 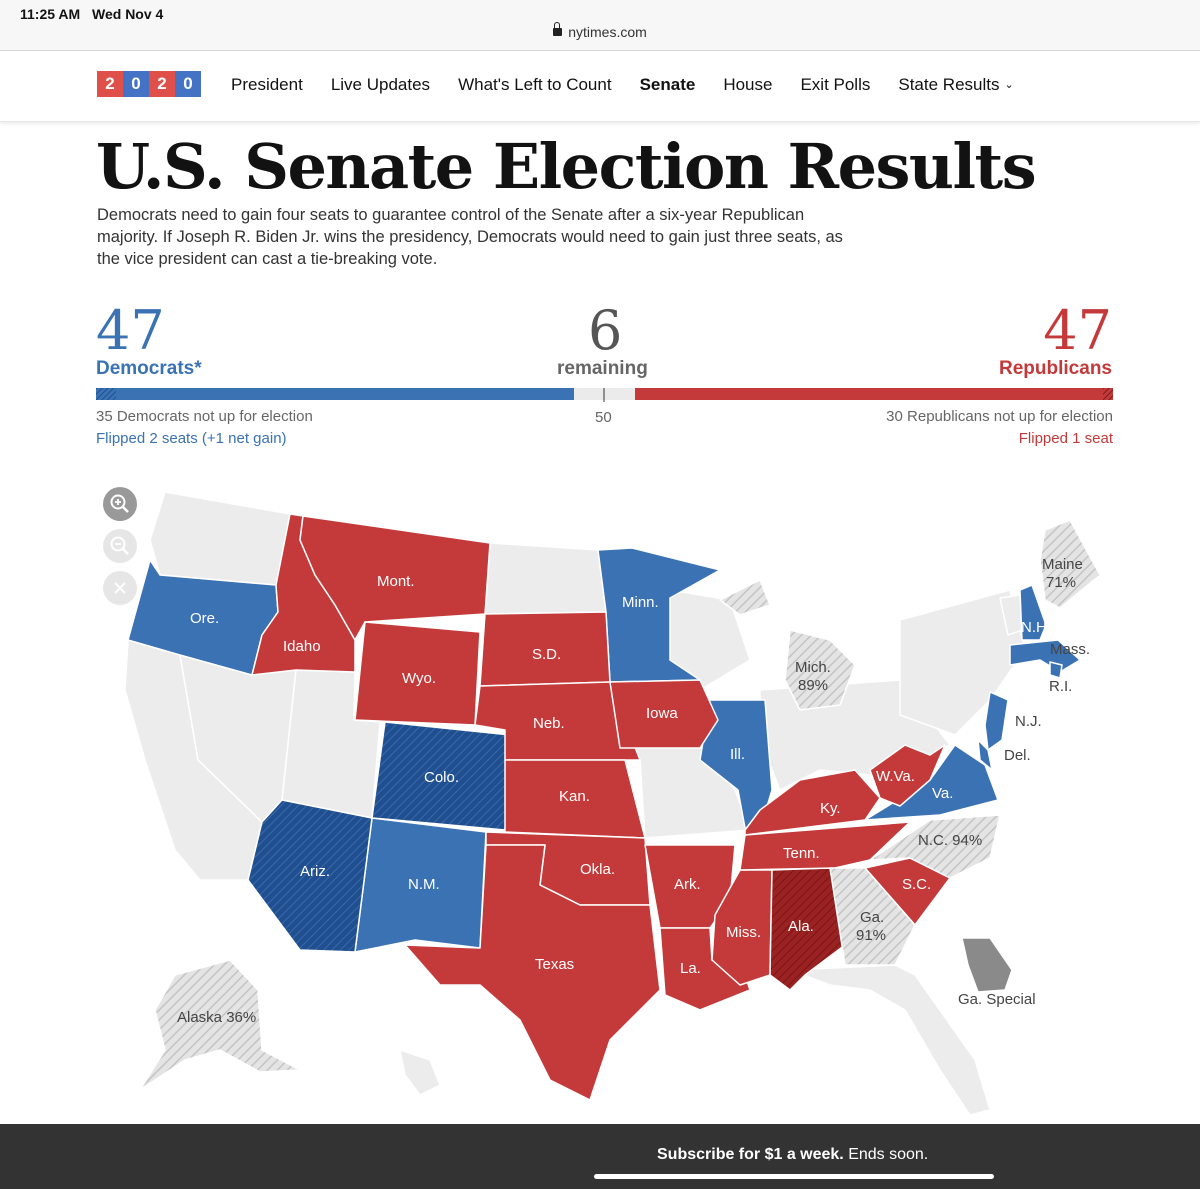 I want to click on state-ariz, so click(x=310, y=876).